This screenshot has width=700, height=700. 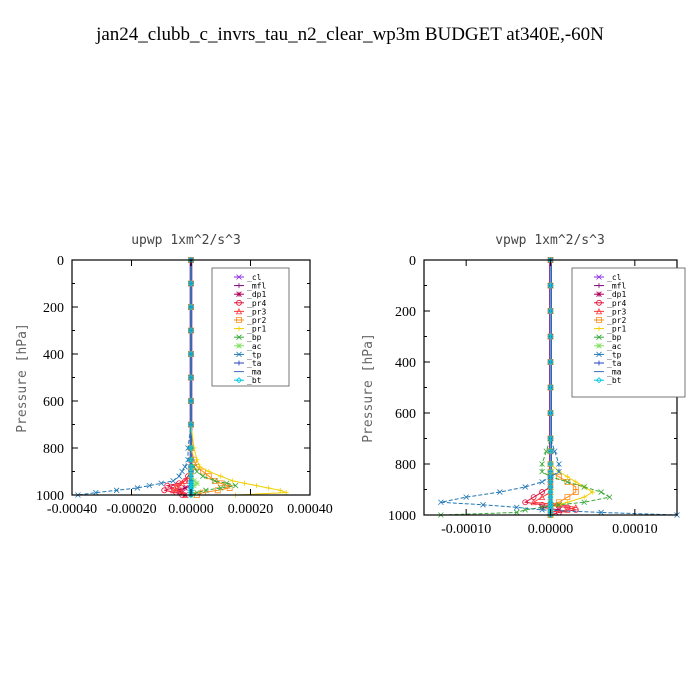 What do you see at coordinates (368, 388) in the screenshot?
I see `y-axis-label: Pressure [hPa]` at bounding box center [368, 388].